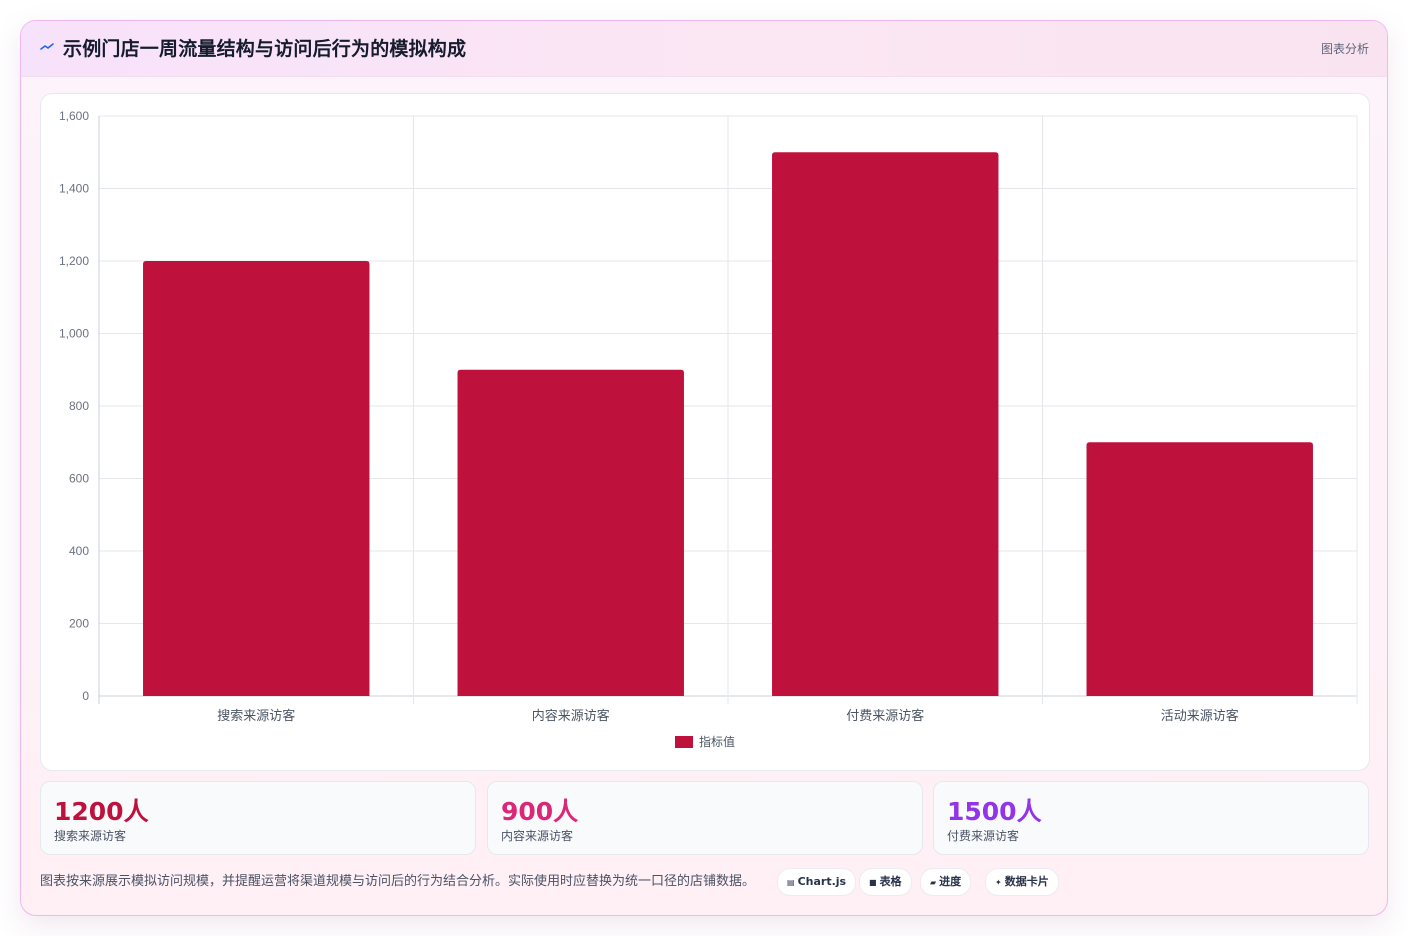 This screenshot has height=936, width=1408. I want to click on stat-card-search: 1200人 搜索来源访客, so click(258, 818).